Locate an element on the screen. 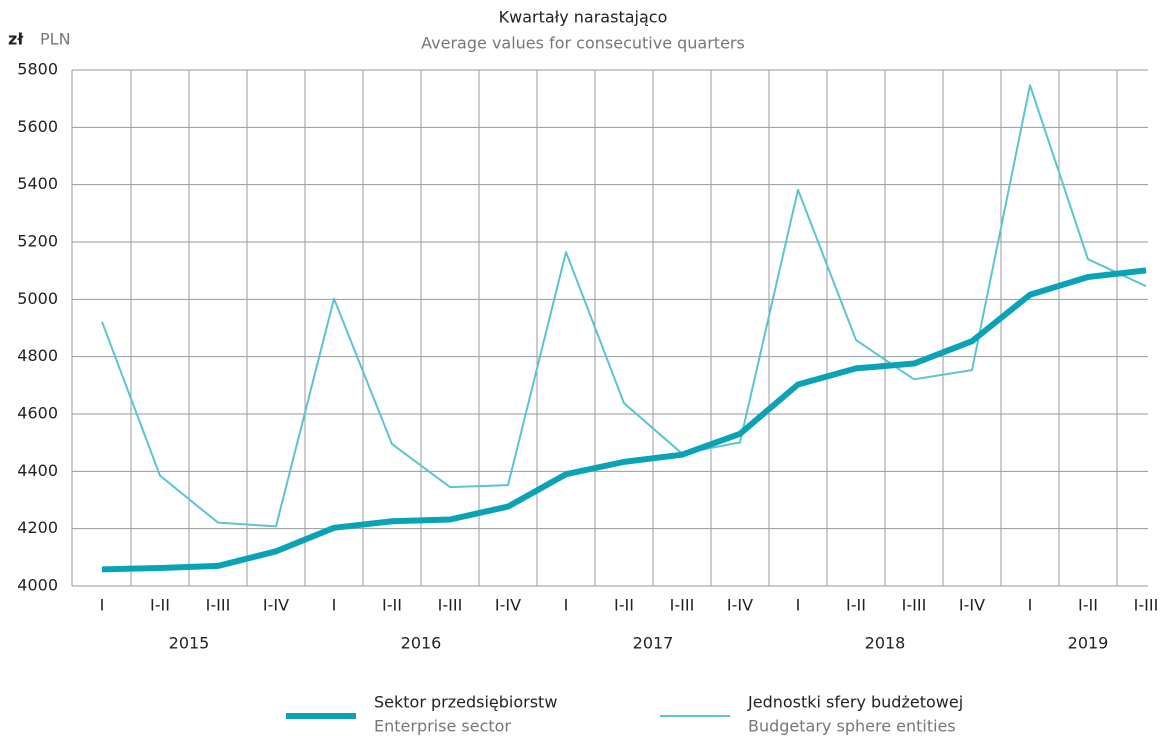  legend-label-en: Enterprise sector is located at coordinates (442, 726).